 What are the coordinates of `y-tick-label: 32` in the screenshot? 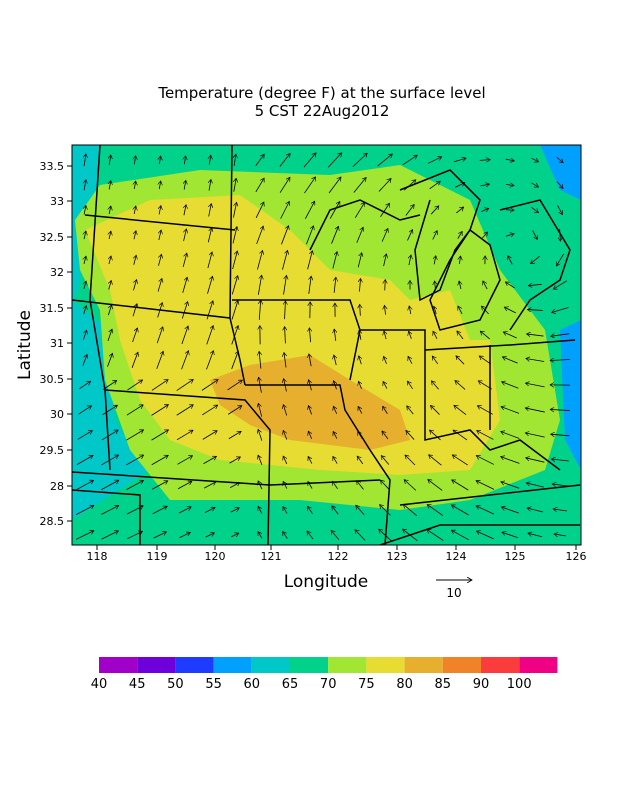 It's located at (57, 272).